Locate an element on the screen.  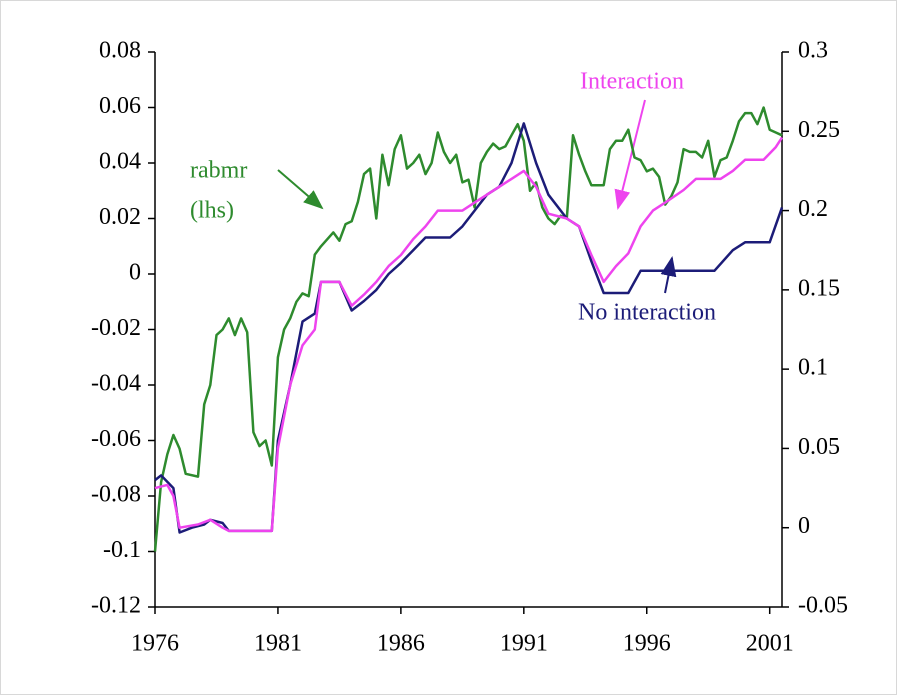
annotation: (lhs) is located at coordinates (212, 211).